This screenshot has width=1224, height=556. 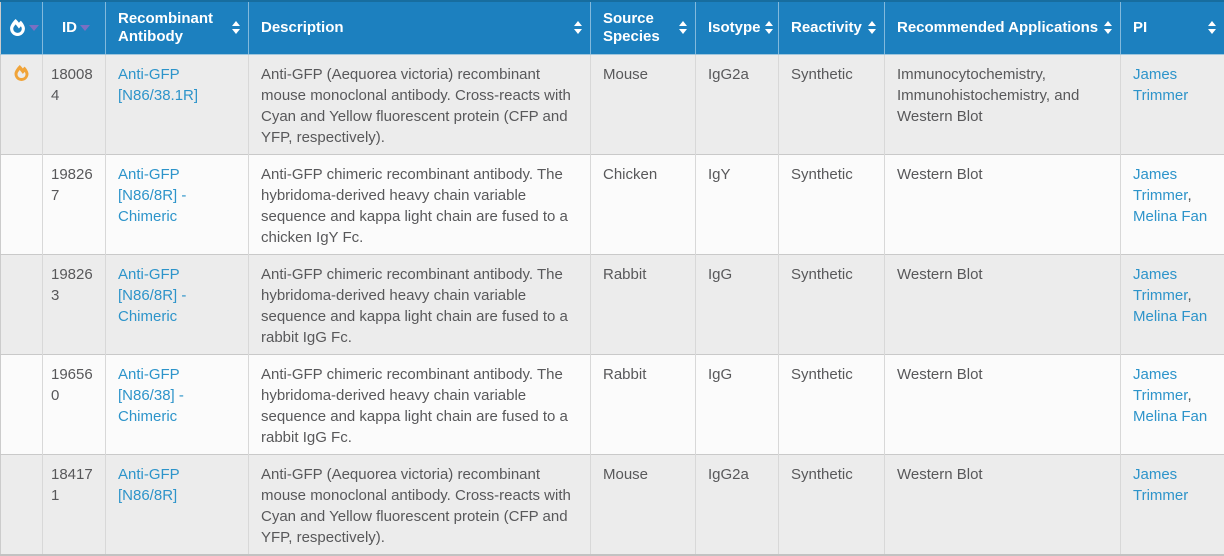 I want to click on column-label: Recommended Applications, so click(x=997, y=28).